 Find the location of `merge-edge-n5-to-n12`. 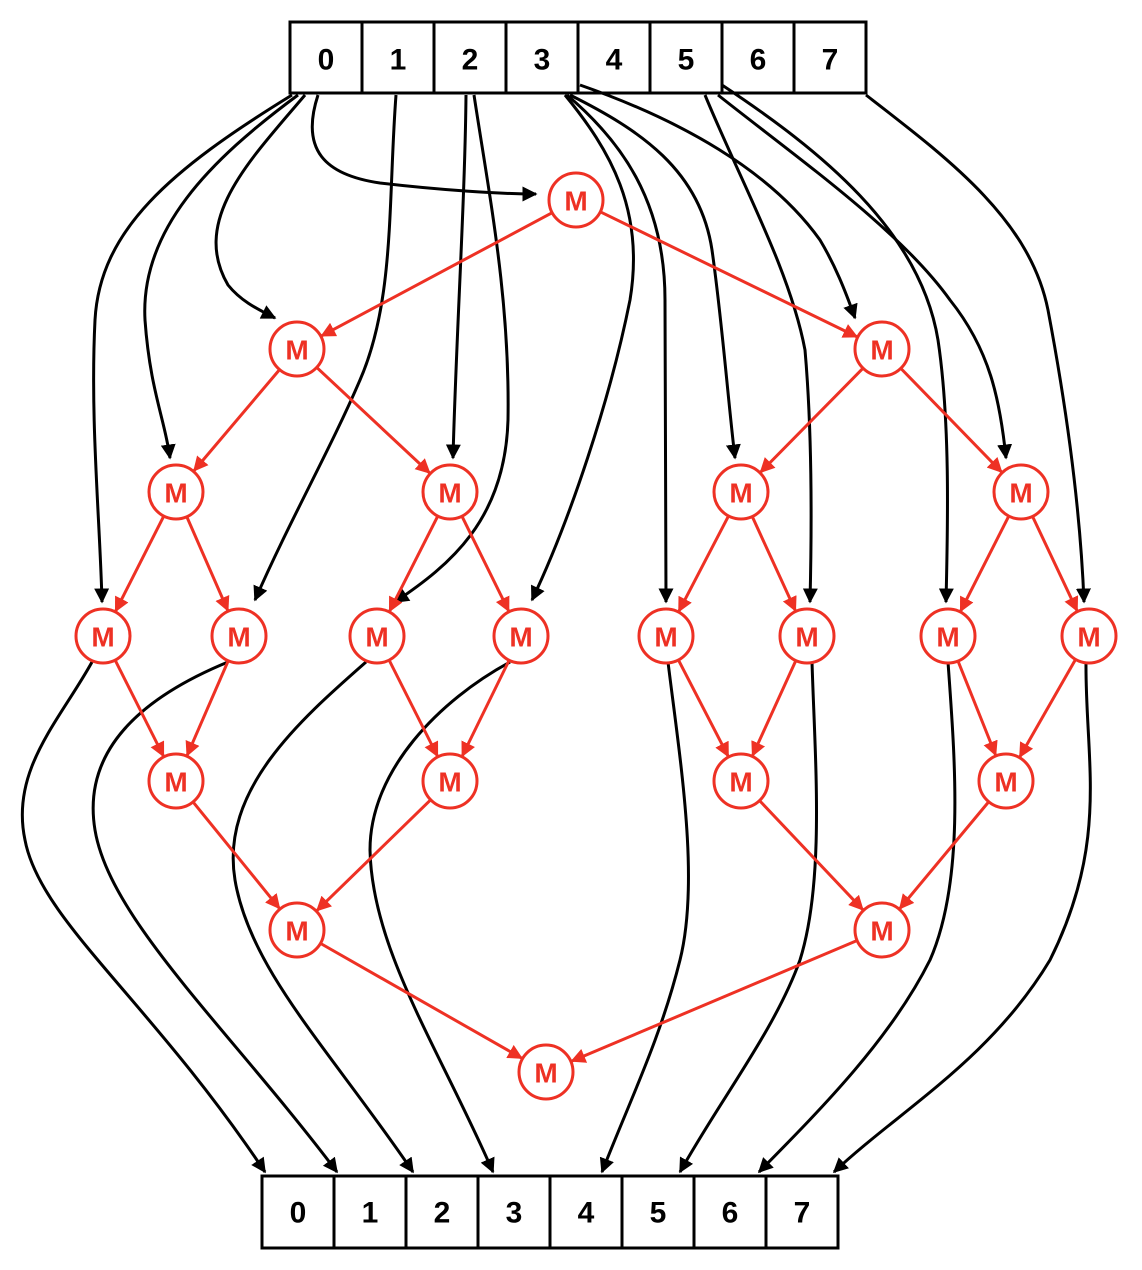

merge-edge-n5-to-n12 is located at coordinates (773, 563).